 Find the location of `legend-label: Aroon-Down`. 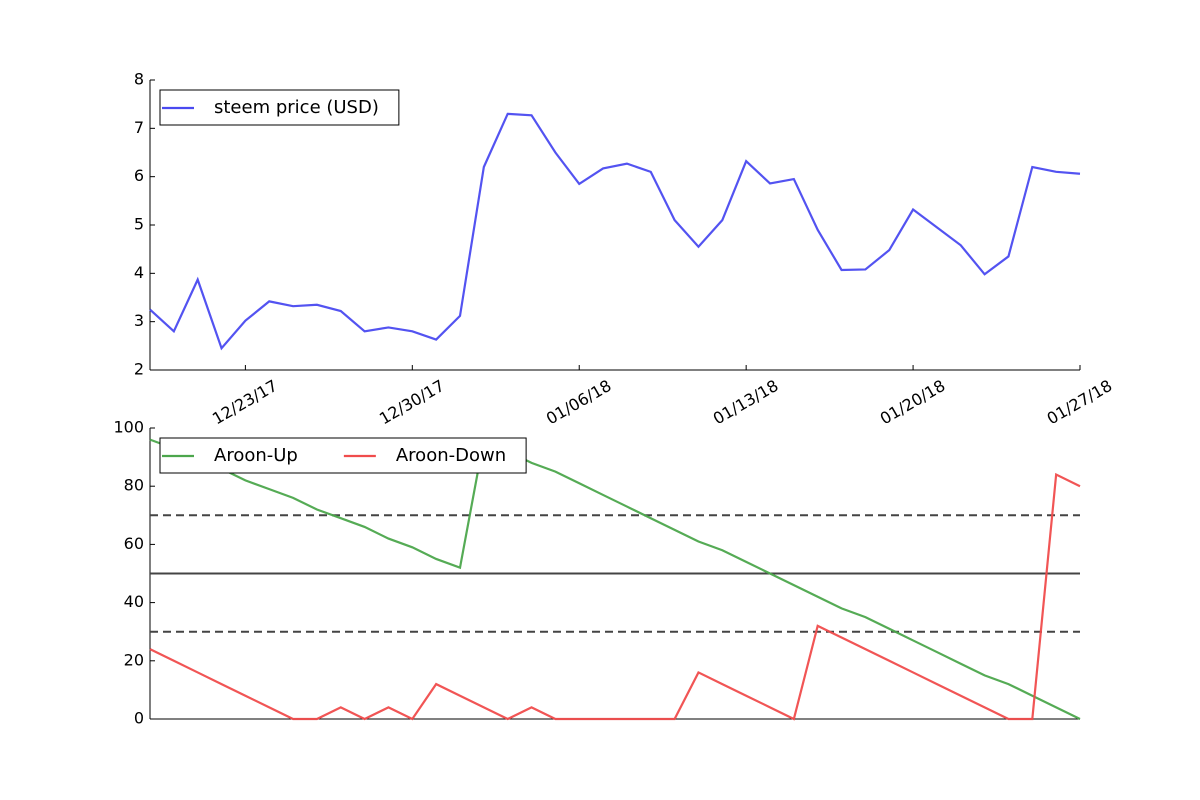

legend-label: Aroon-Down is located at coordinates (451, 455).